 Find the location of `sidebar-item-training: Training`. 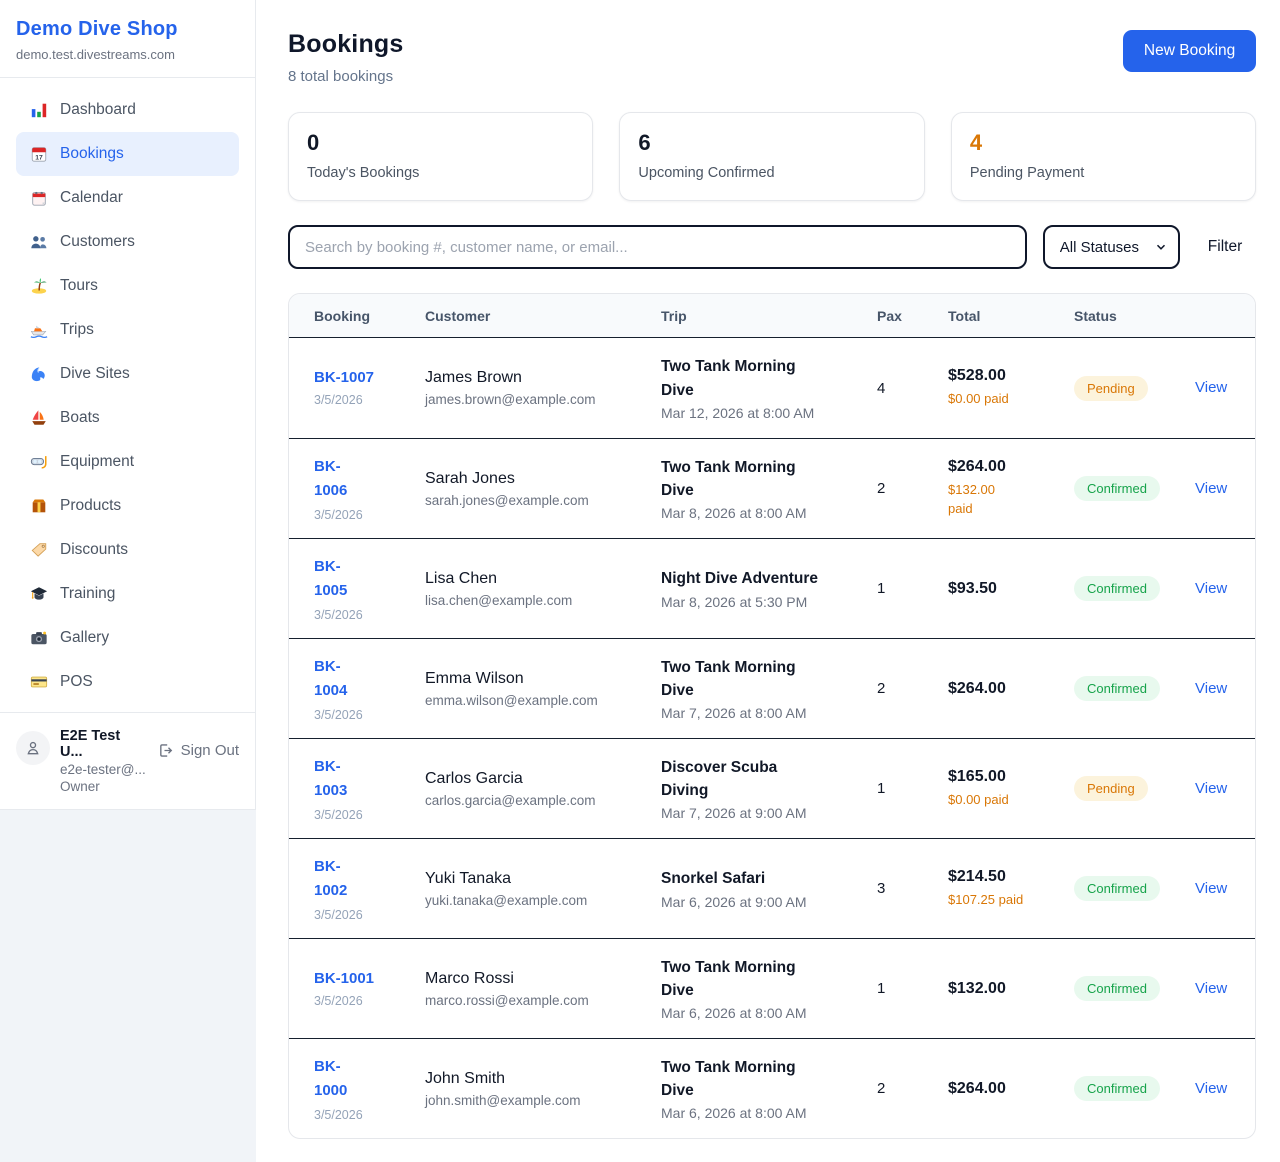

sidebar-item-training: Training is located at coordinates (127, 594).